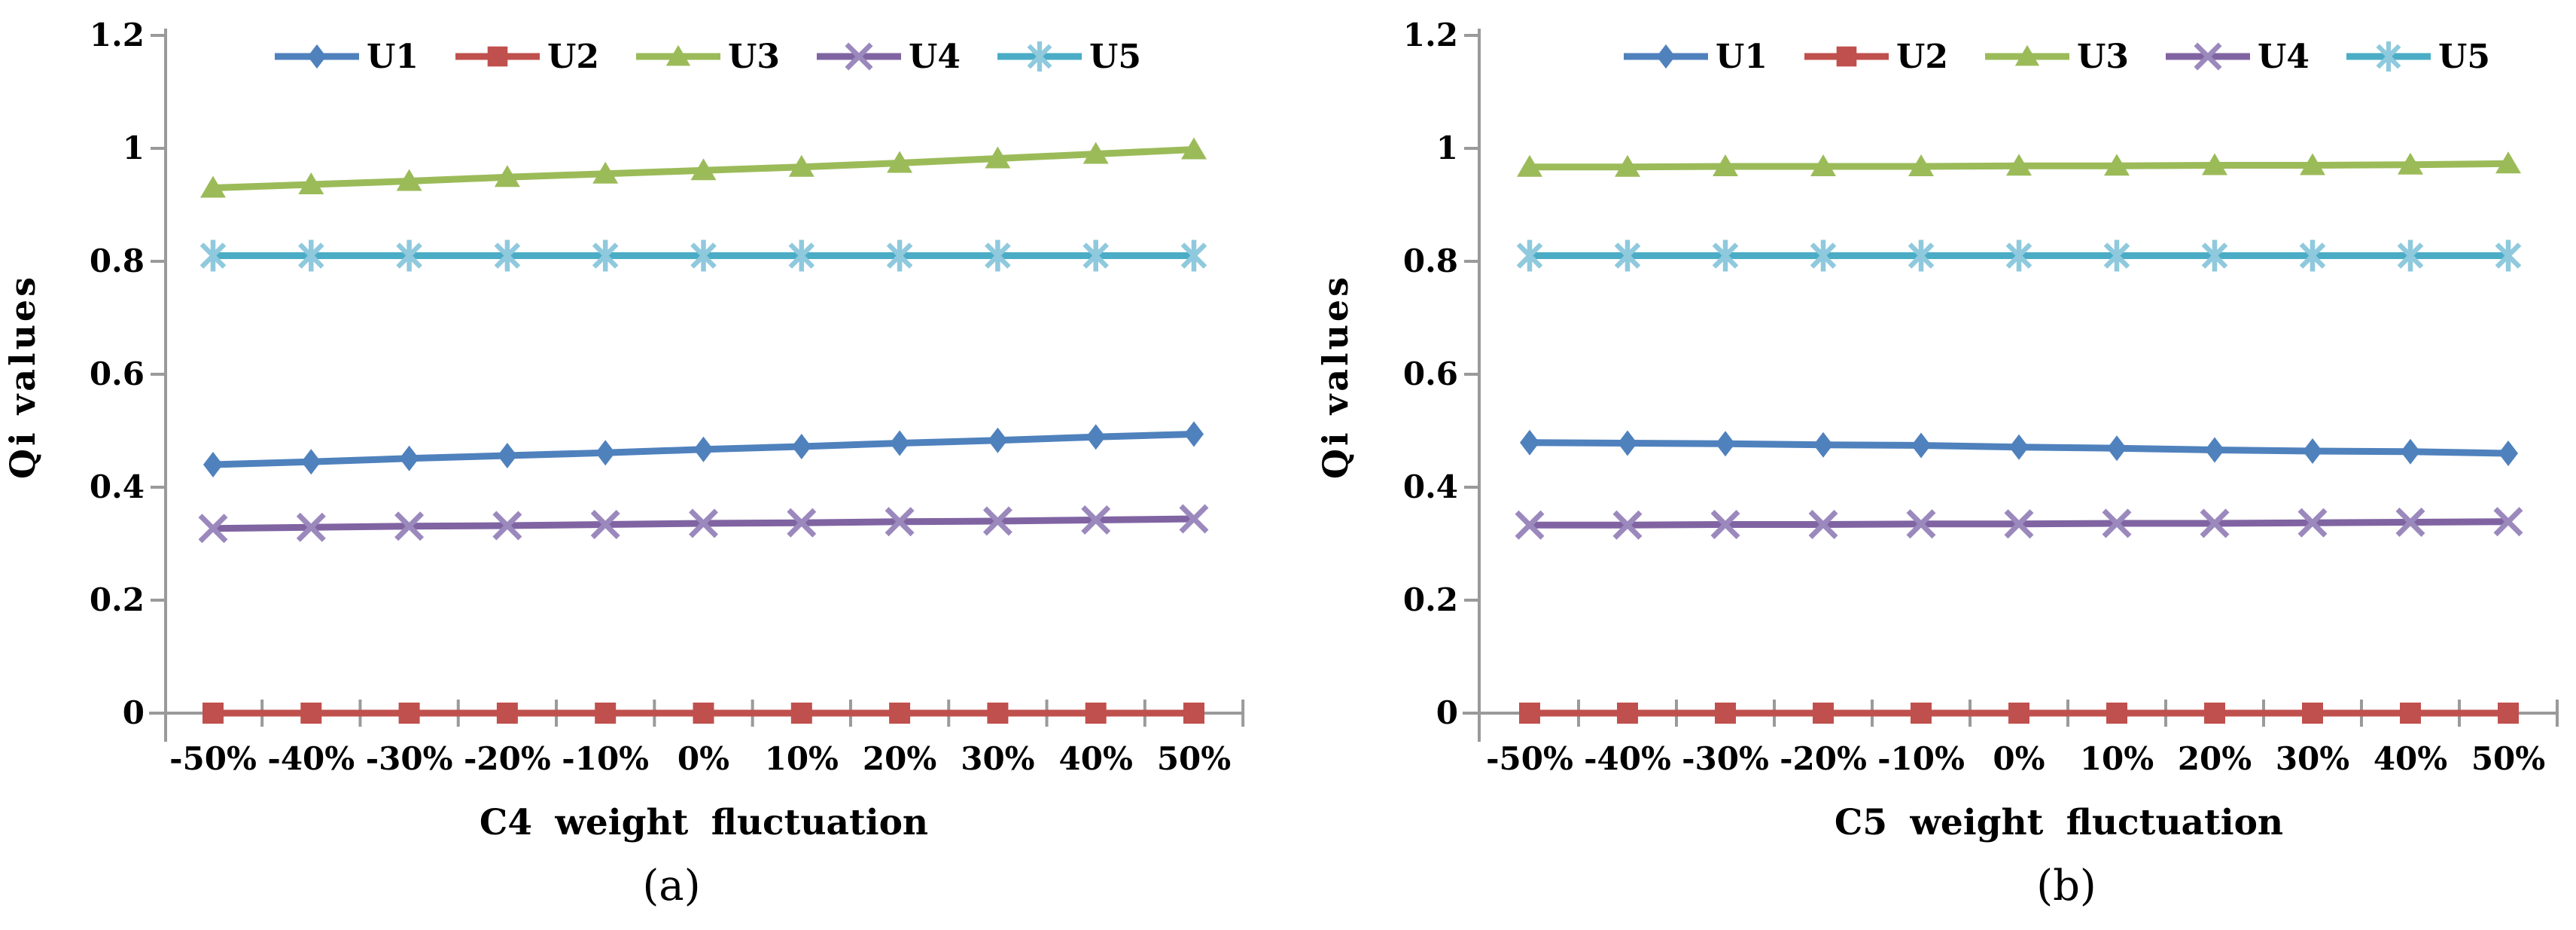  I want to click on x-axis-title: C4 weight fluctuation, so click(704, 822).